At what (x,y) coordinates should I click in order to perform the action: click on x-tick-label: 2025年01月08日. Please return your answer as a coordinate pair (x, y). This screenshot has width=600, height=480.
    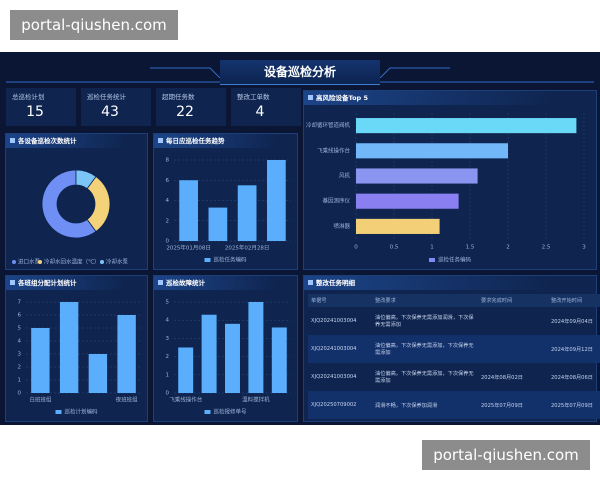
    Looking at the image, I should click on (188, 248).